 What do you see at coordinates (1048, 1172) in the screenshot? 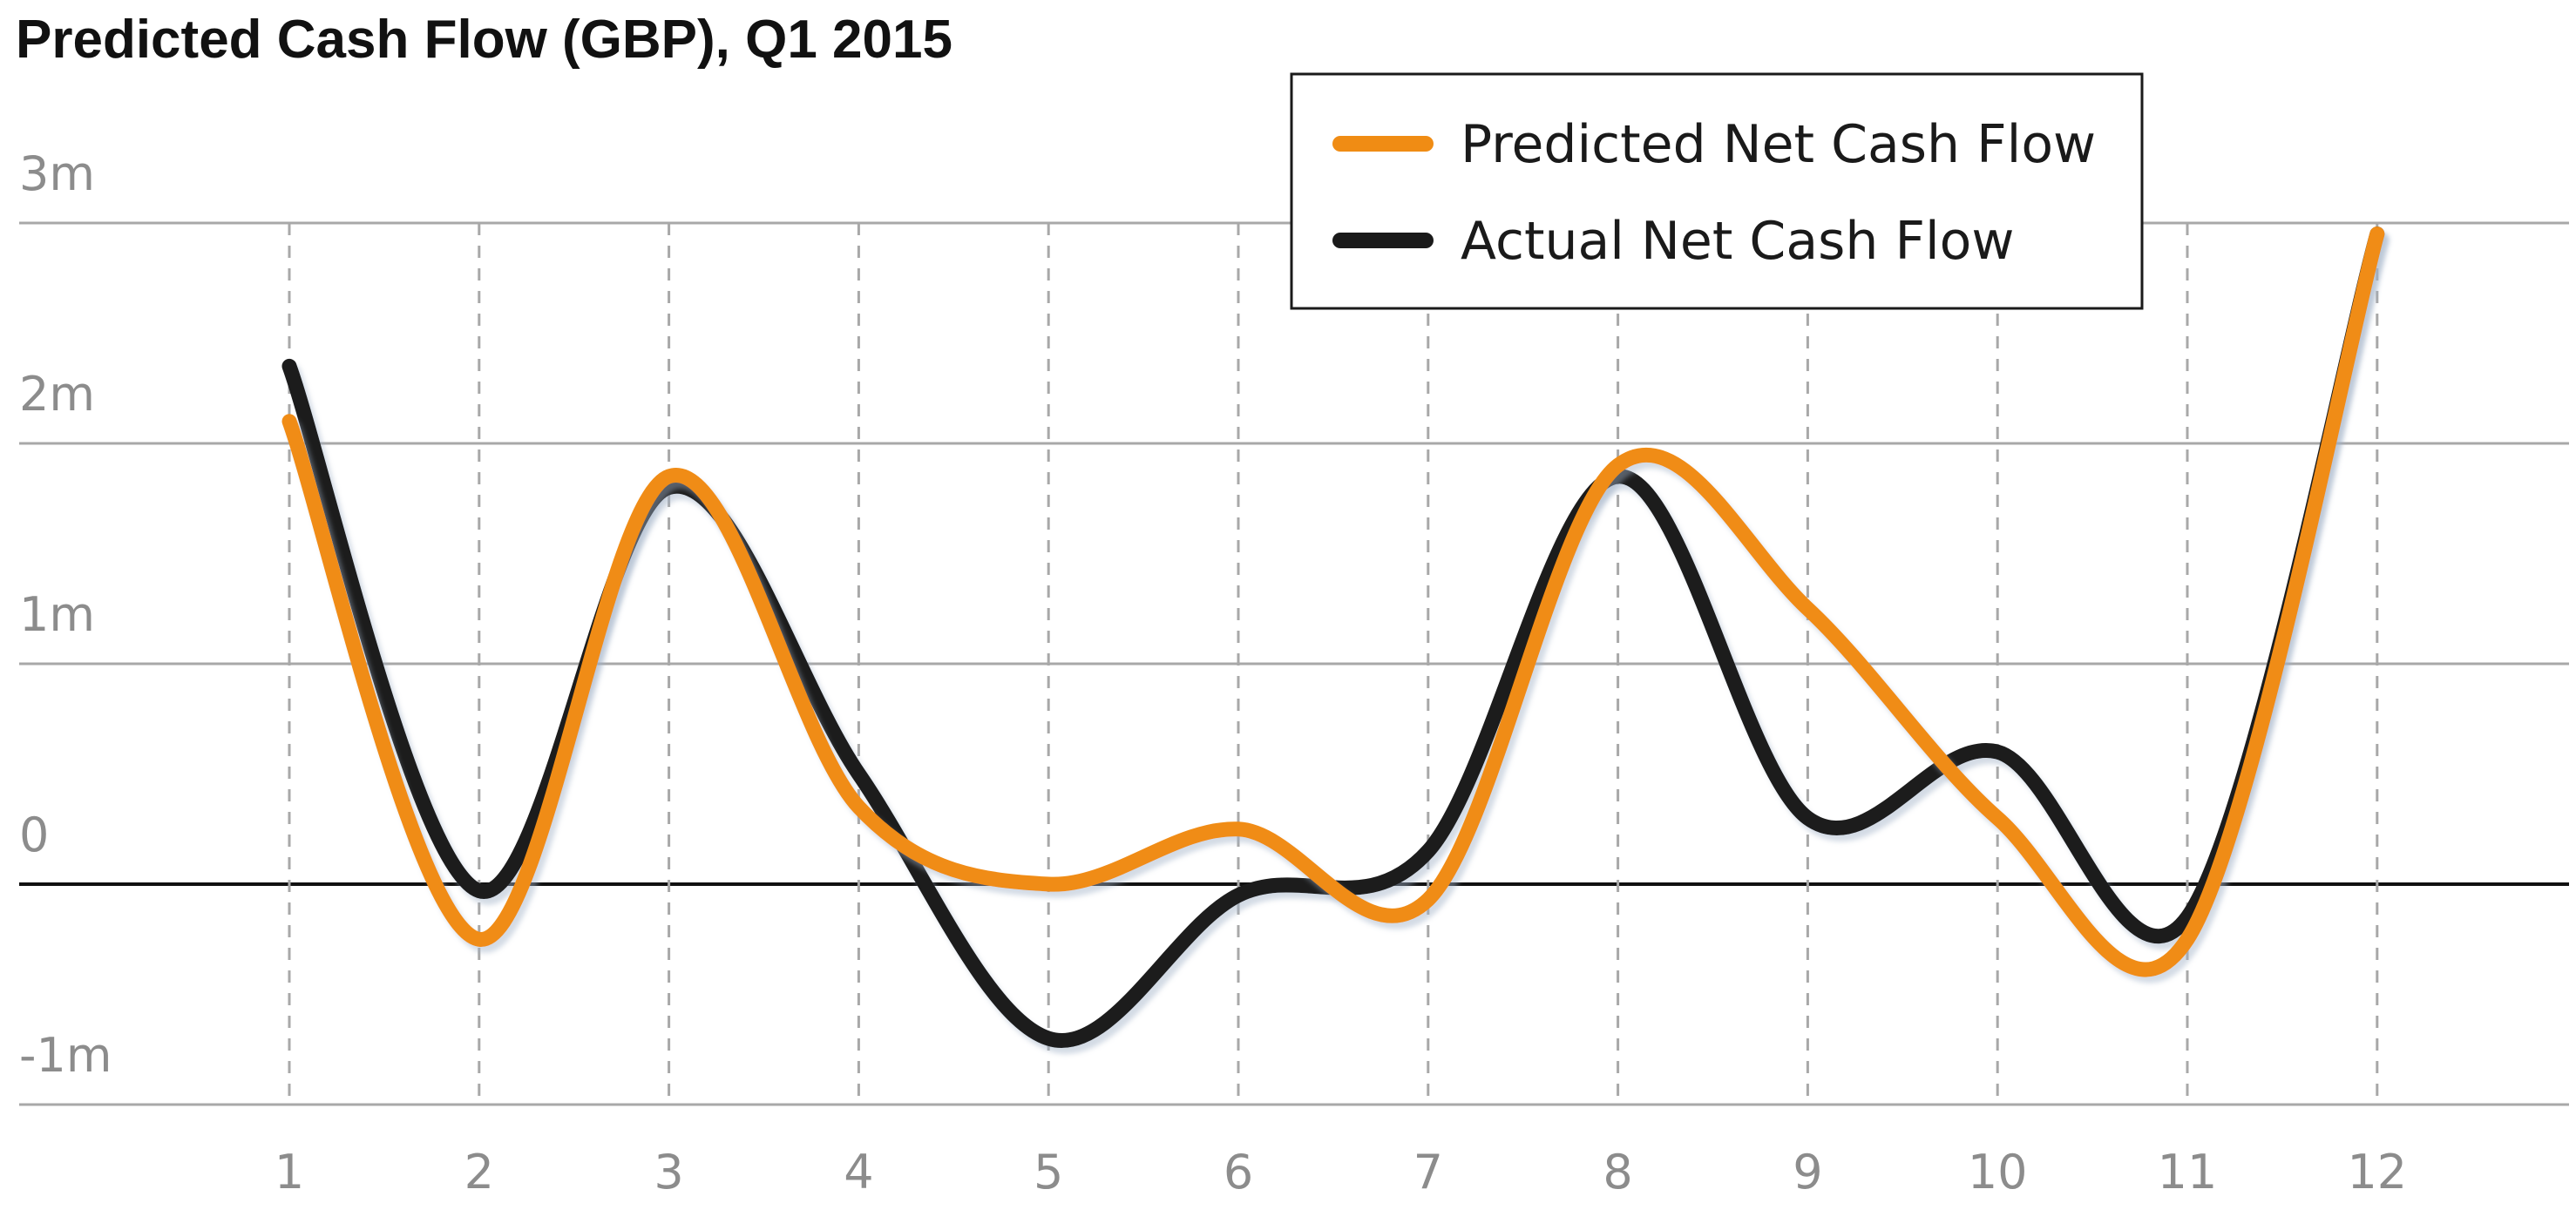
I see `x-tick-label: 5` at bounding box center [1048, 1172].